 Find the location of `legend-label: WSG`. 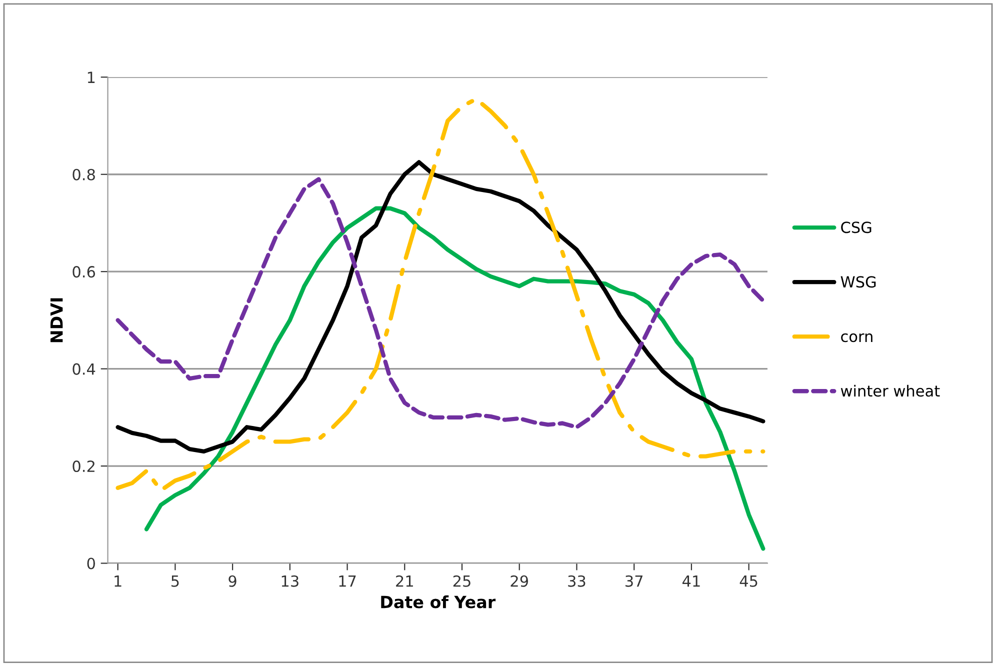

legend-label: WSG is located at coordinates (858, 282).